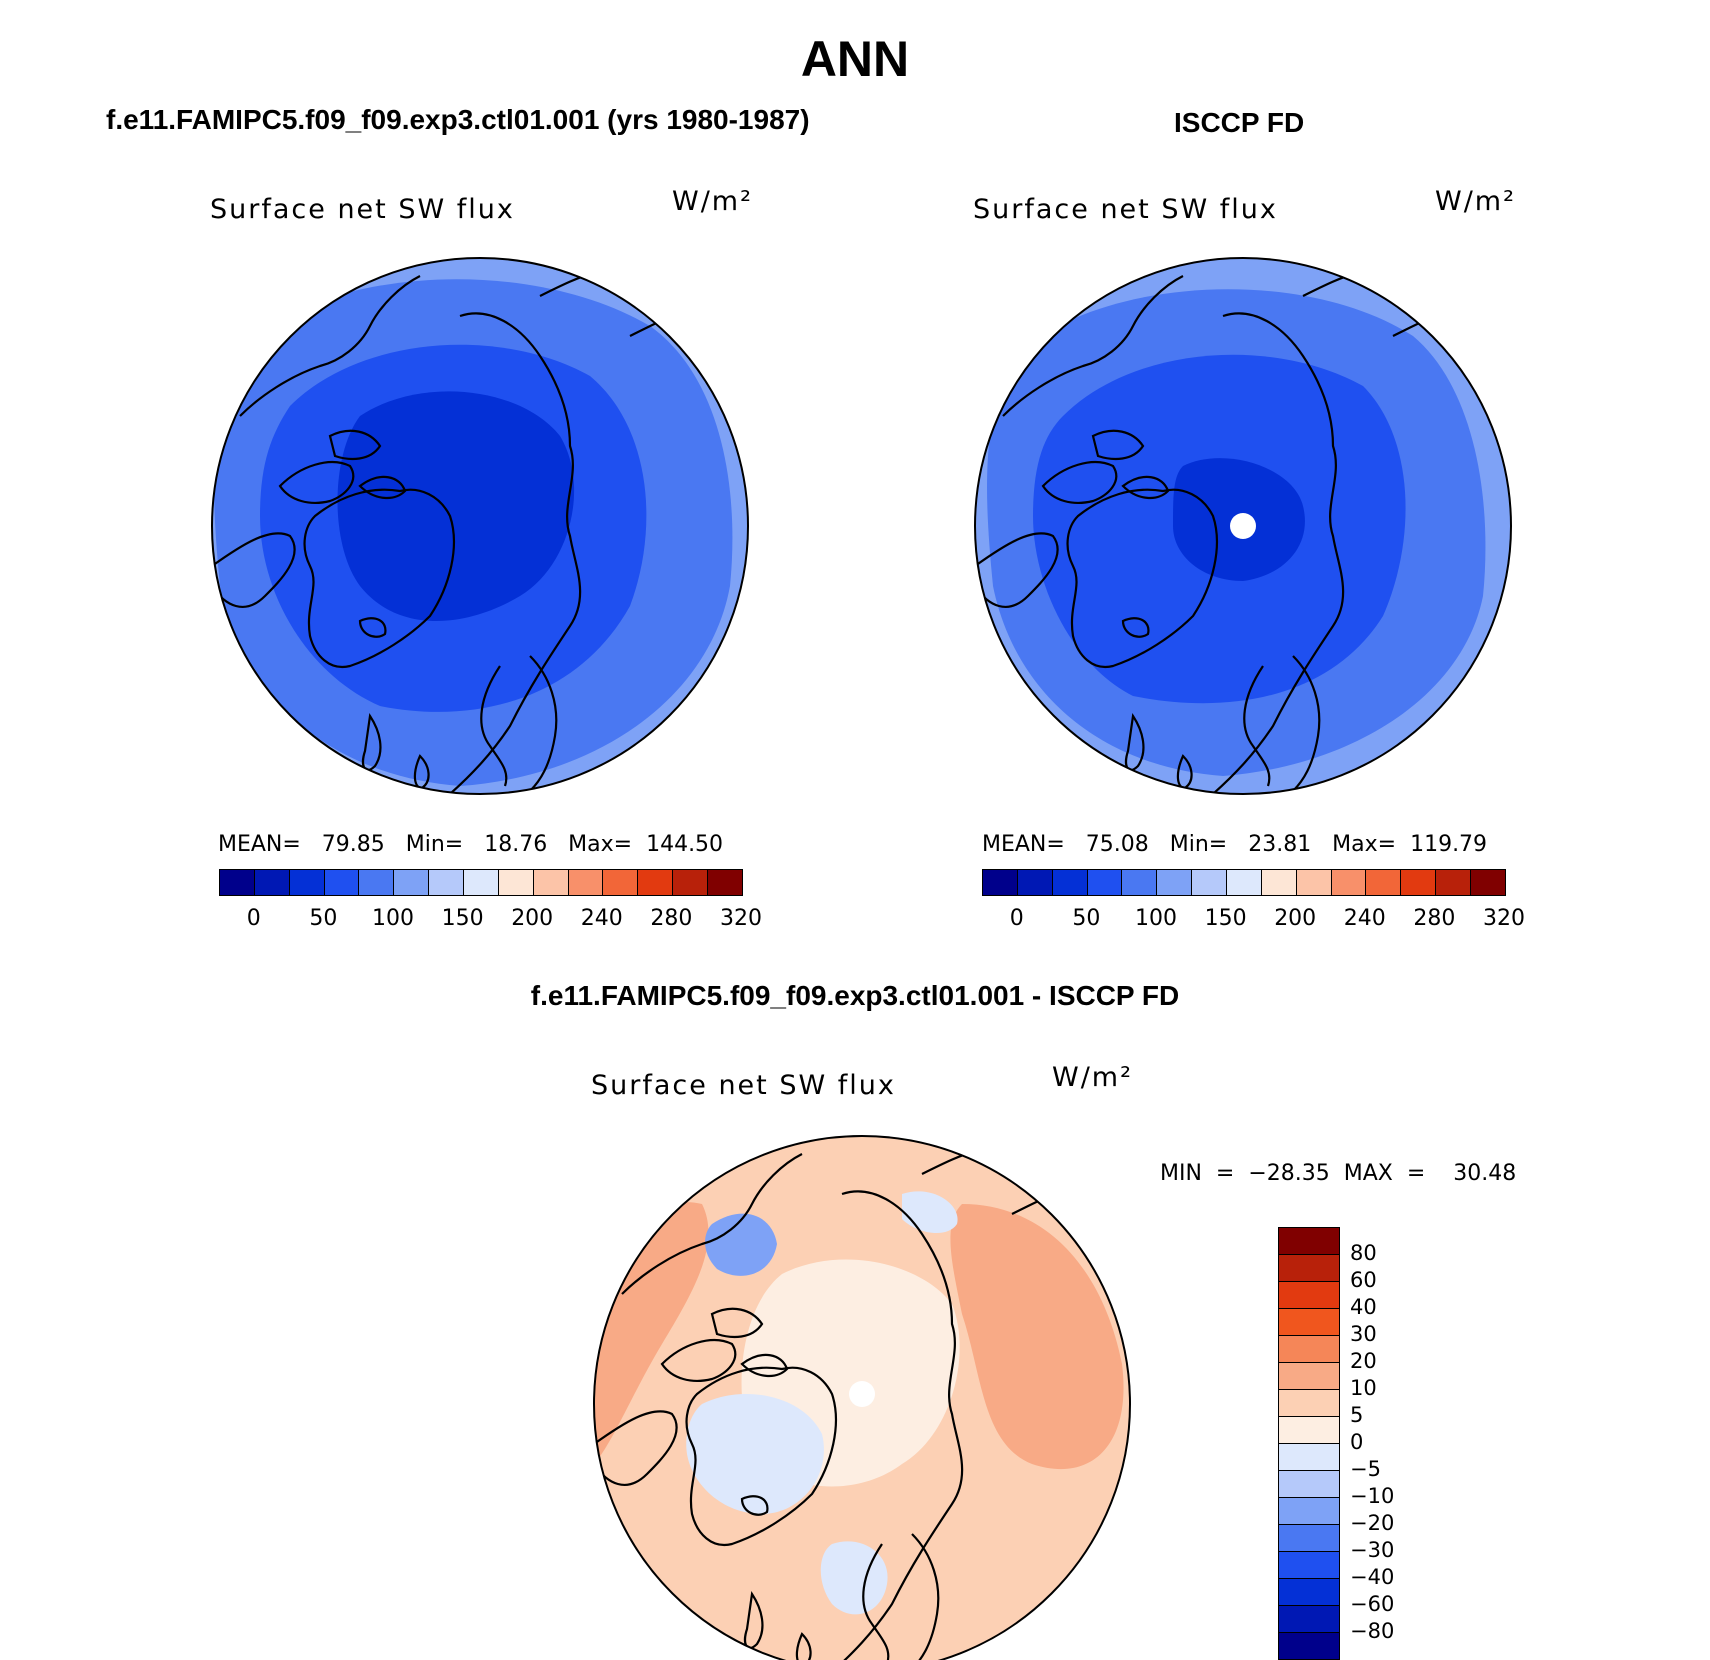 This screenshot has width=1710, height=1660. Describe the element at coordinates (456, 506) in the screenshot. I see `panel1-field-level3` at that location.